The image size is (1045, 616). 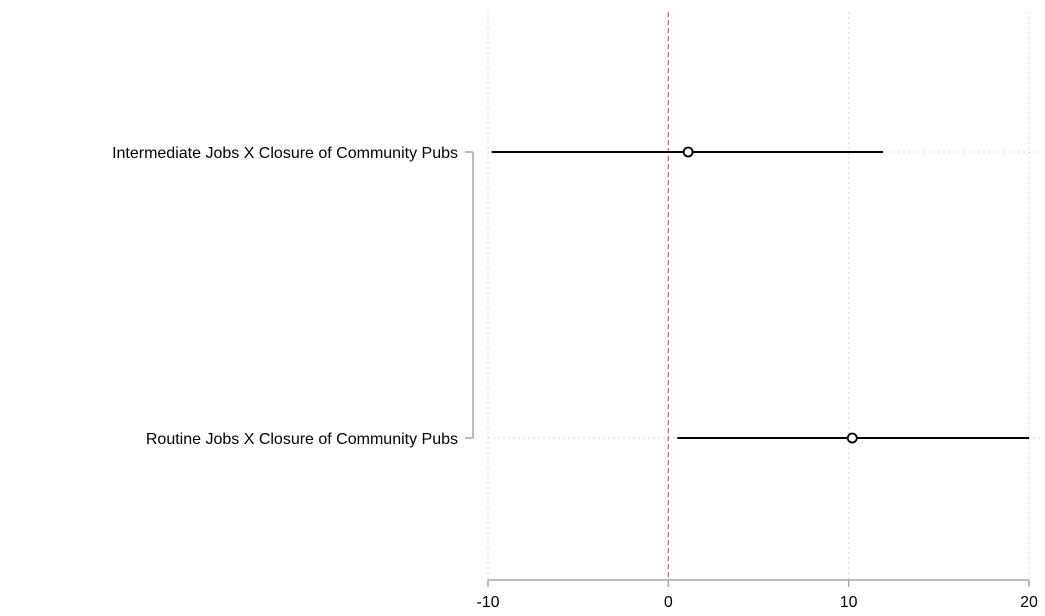 I want to click on x-tick-label-2: 10, so click(x=849, y=602).